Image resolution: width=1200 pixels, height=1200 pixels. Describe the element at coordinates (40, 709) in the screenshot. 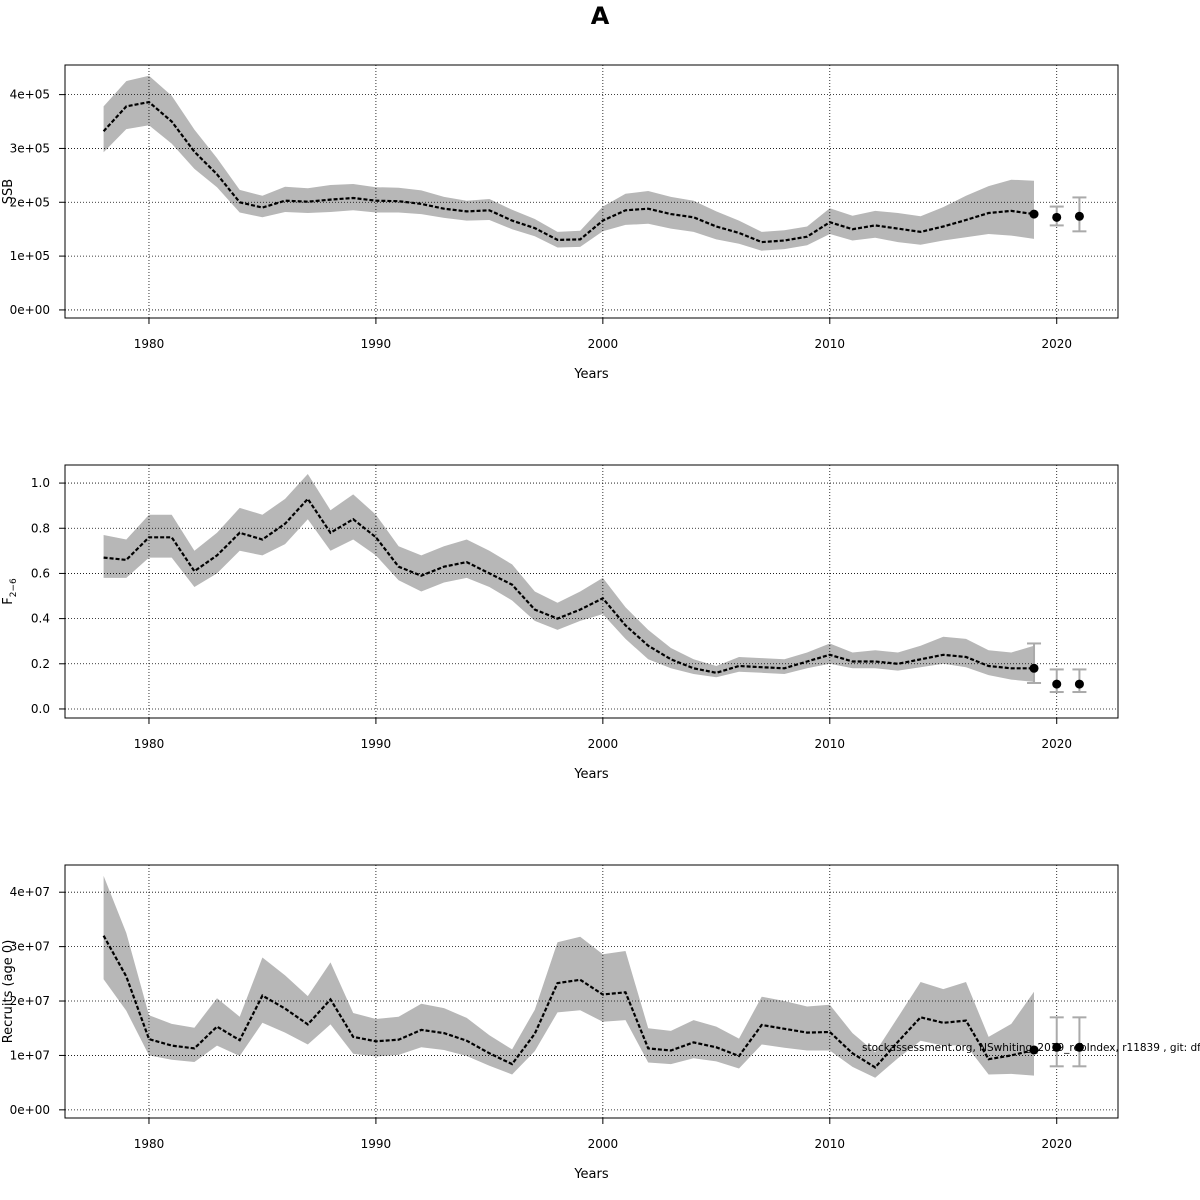

I see `y-tick-label: 0.0` at that location.